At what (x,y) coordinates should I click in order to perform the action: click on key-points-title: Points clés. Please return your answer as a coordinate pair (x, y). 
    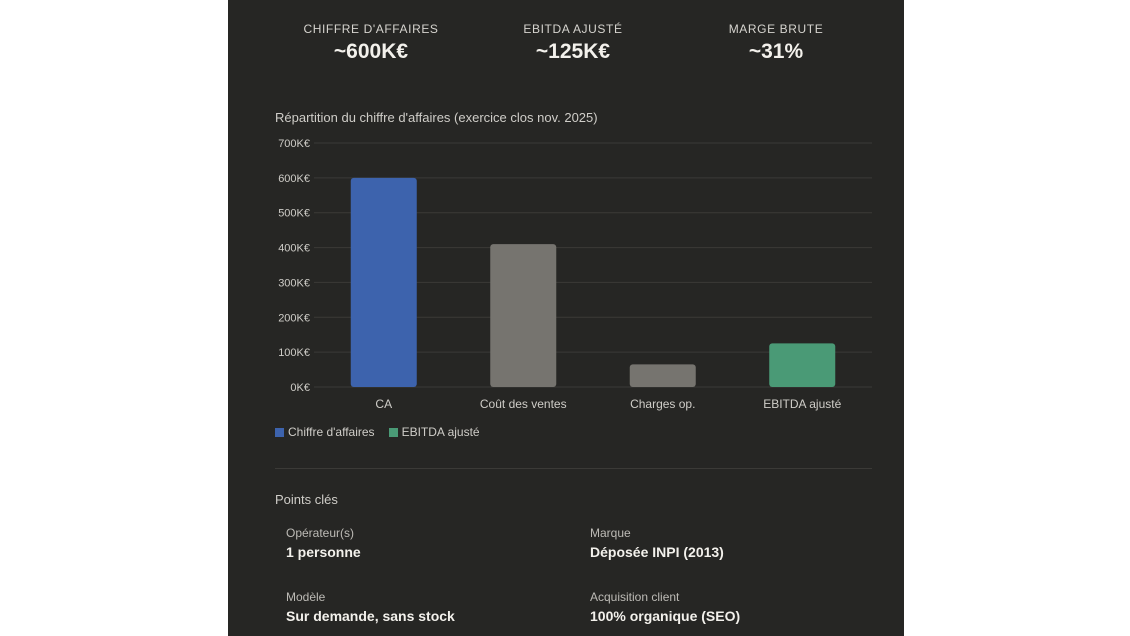
    Looking at the image, I should click on (306, 499).